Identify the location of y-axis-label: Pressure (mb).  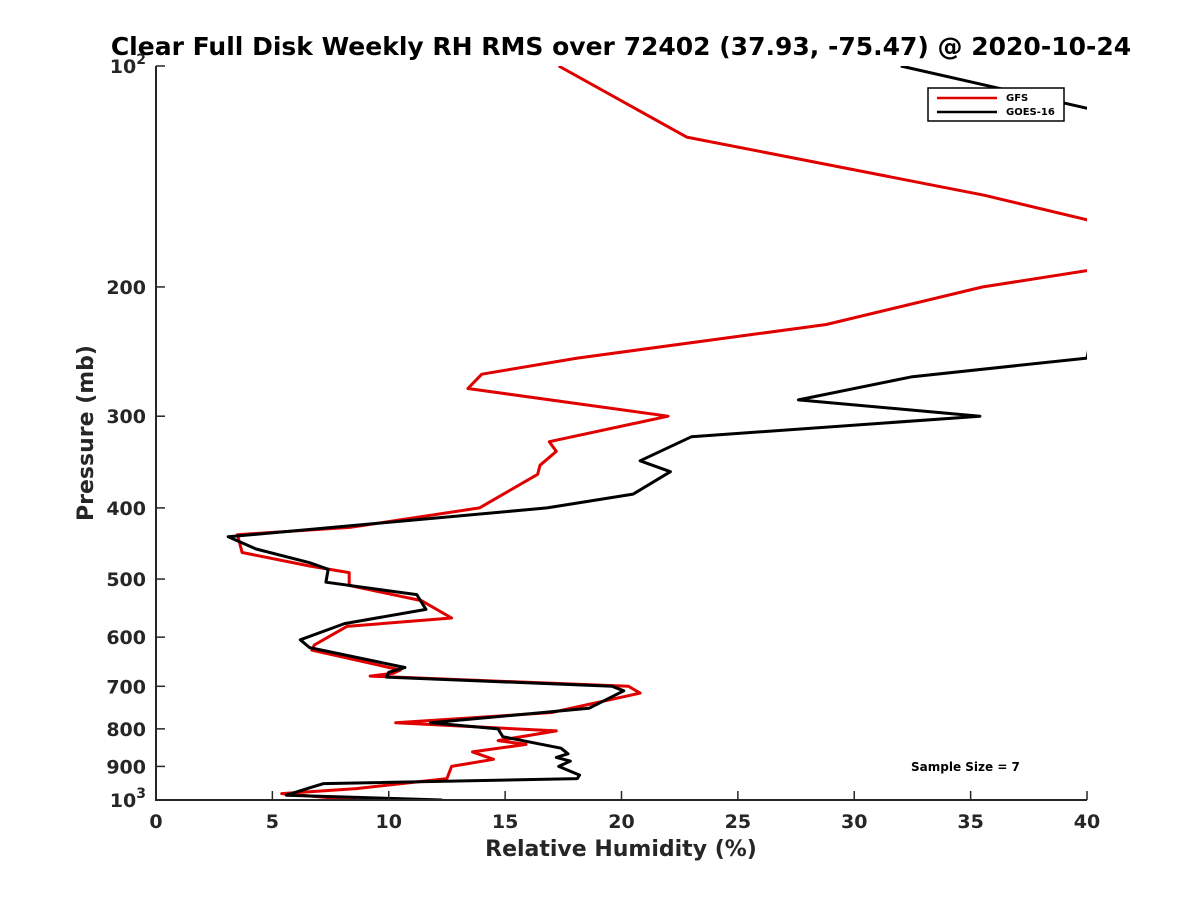
(86, 433).